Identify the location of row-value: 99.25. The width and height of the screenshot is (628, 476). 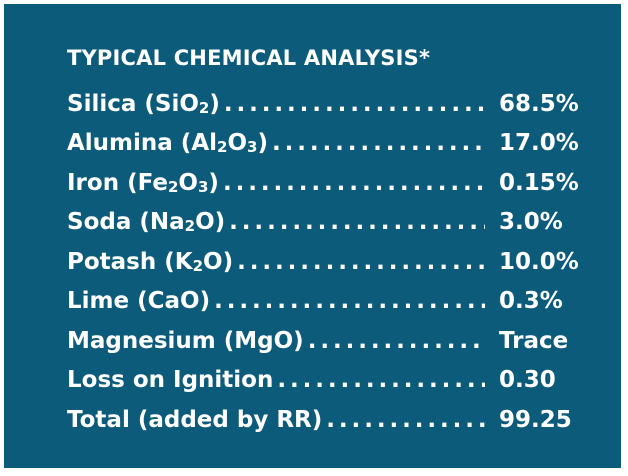
(535, 419).